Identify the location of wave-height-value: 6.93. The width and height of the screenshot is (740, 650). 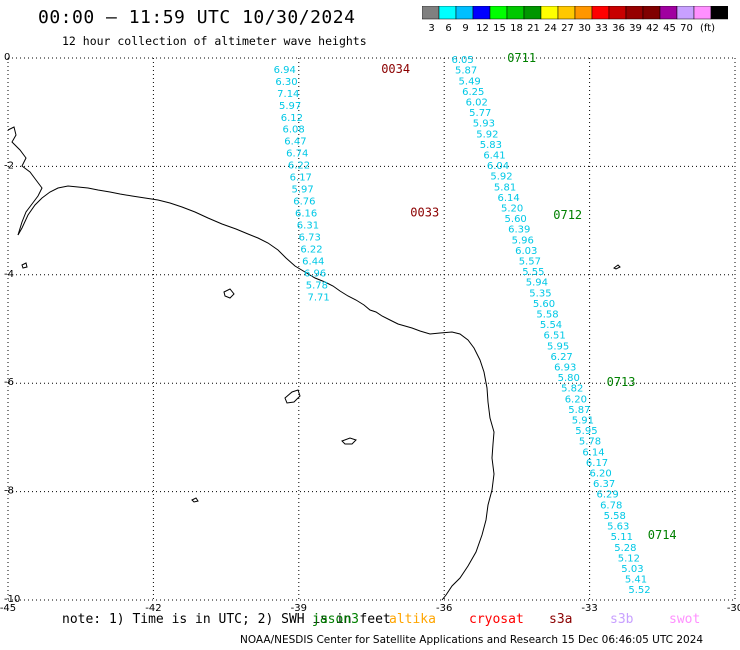
(565, 368).